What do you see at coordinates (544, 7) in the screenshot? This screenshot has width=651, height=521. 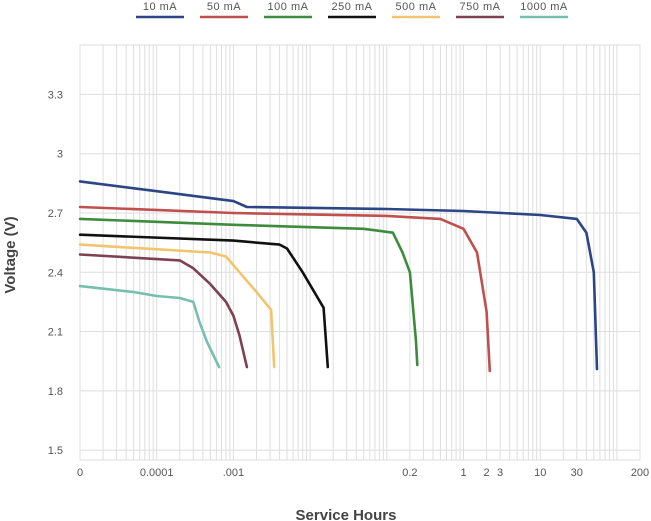 I see `legend-label-1000-ma: 1000 mA` at bounding box center [544, 7].